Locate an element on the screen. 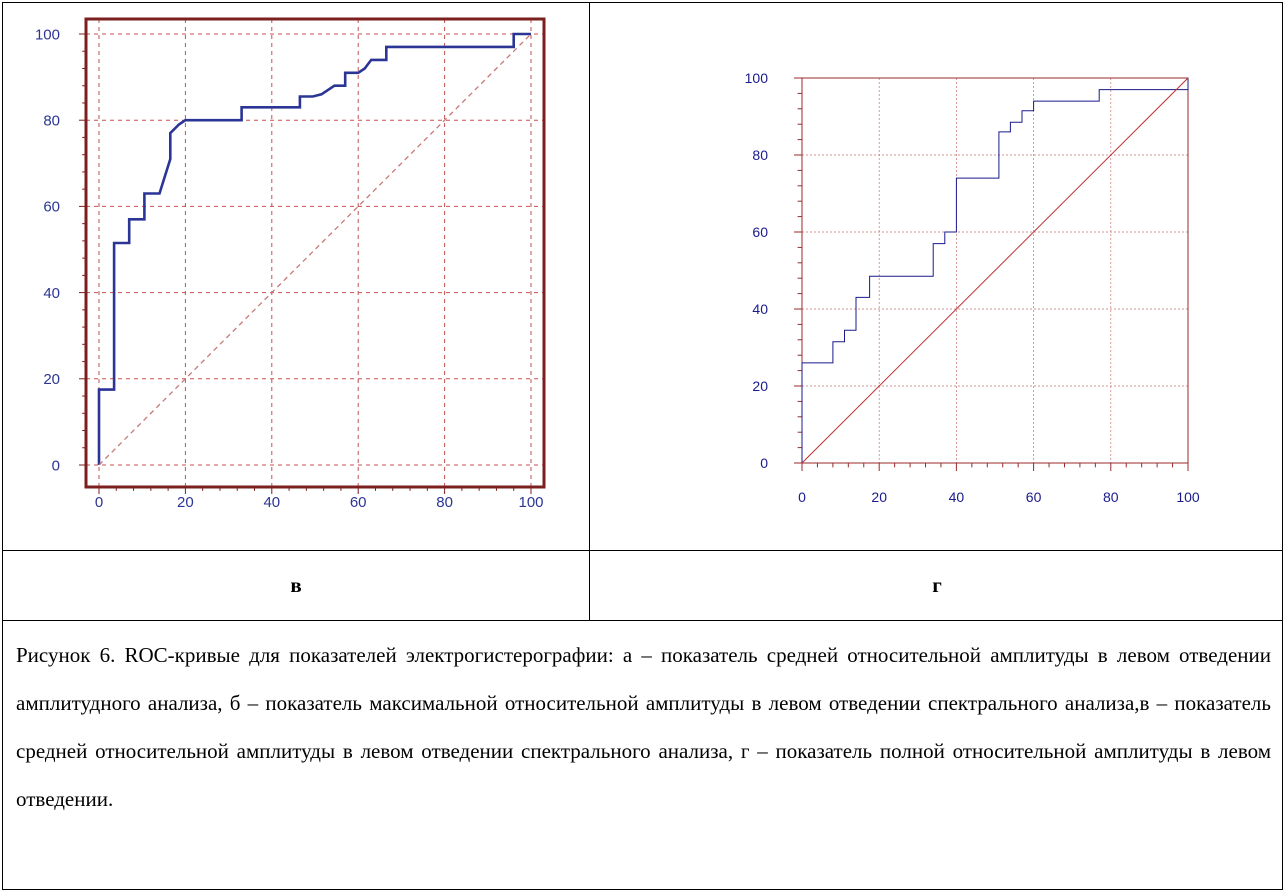 This screenshot has height=892, width=1285. chance-diagonal-line is located at coordinates (995, 270).